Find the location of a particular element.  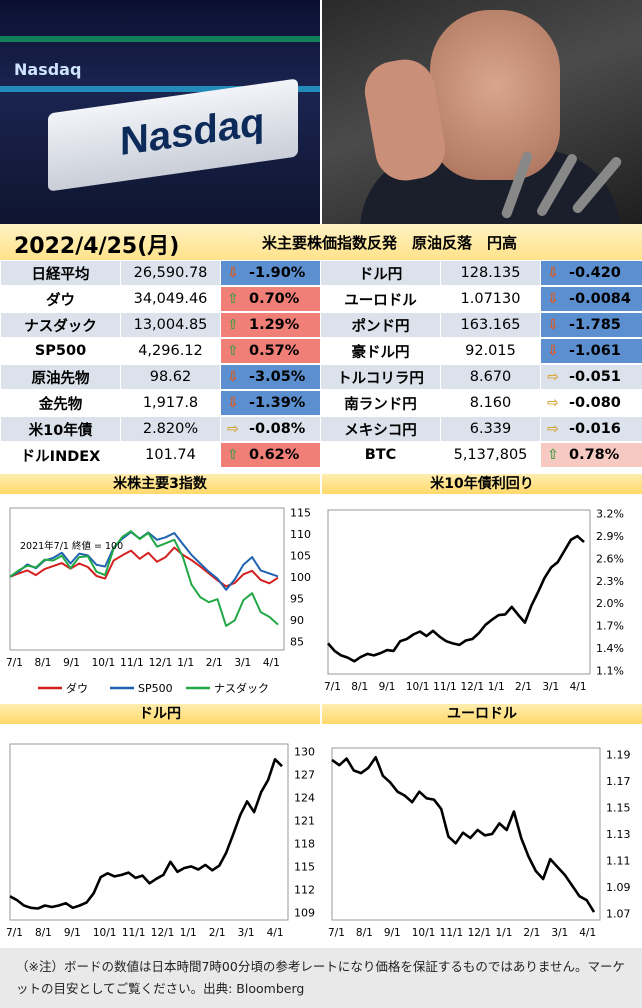

instrument-change: ⇧ 1.29% is located at coordinates (270, 325).